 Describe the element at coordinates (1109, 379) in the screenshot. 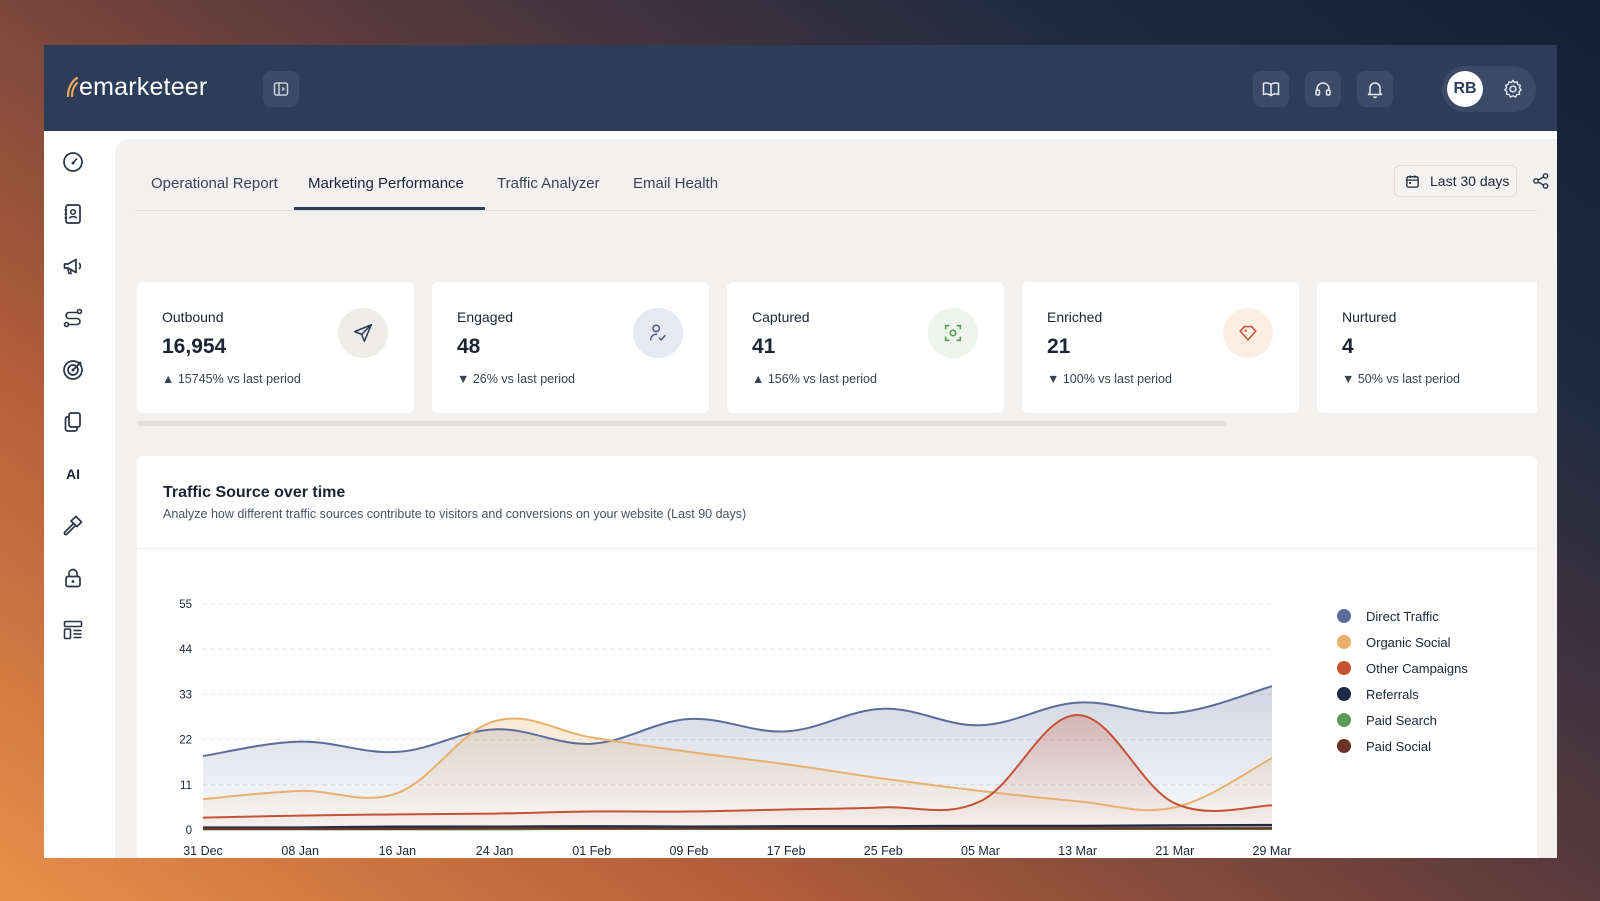

I see `kpi-change: ▼ 100% vs last period` at that location.